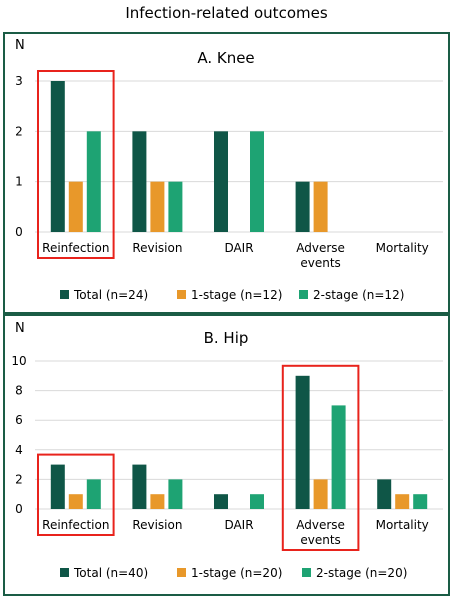  Describe the element at coordinates (238, 248) in the screenshot. I see `knee-x-tick-label: DAIR` at that location.